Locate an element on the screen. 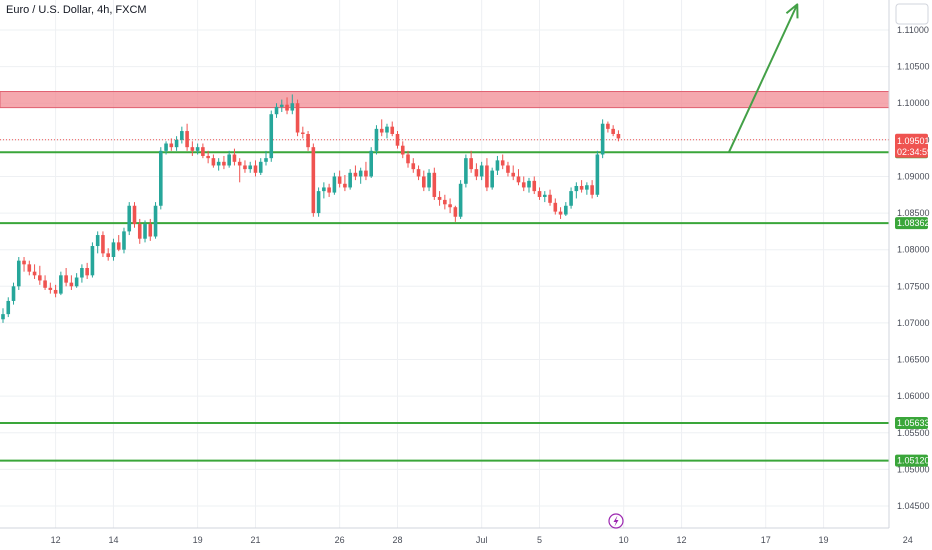 Image resolution: width=932 pixels, height=550 pixels. price-tick-label: 1.04500 is located at coordinates (913, 506).